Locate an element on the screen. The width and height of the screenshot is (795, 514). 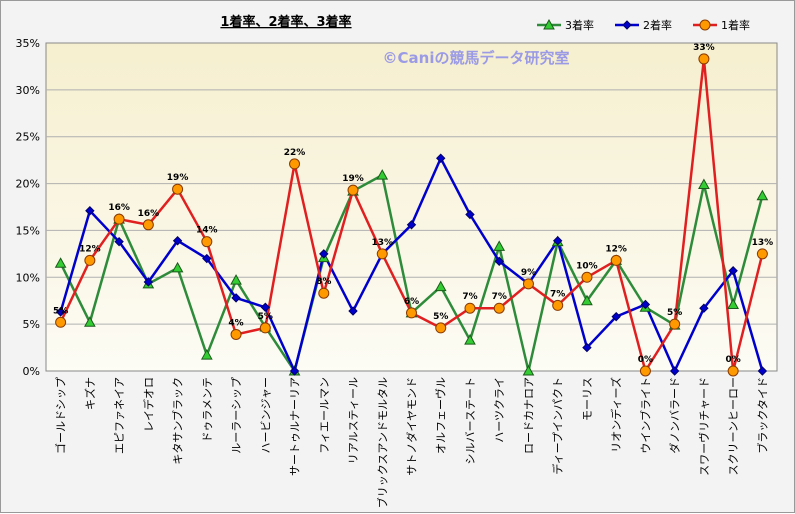
y-tick-label: 5% is located at coordinates (31, 324).